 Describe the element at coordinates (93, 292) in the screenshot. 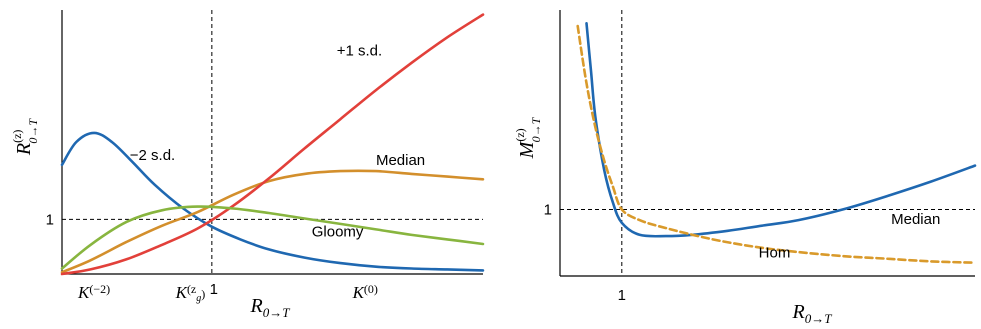

I see `x-tick-label: K(−2)` at that location.